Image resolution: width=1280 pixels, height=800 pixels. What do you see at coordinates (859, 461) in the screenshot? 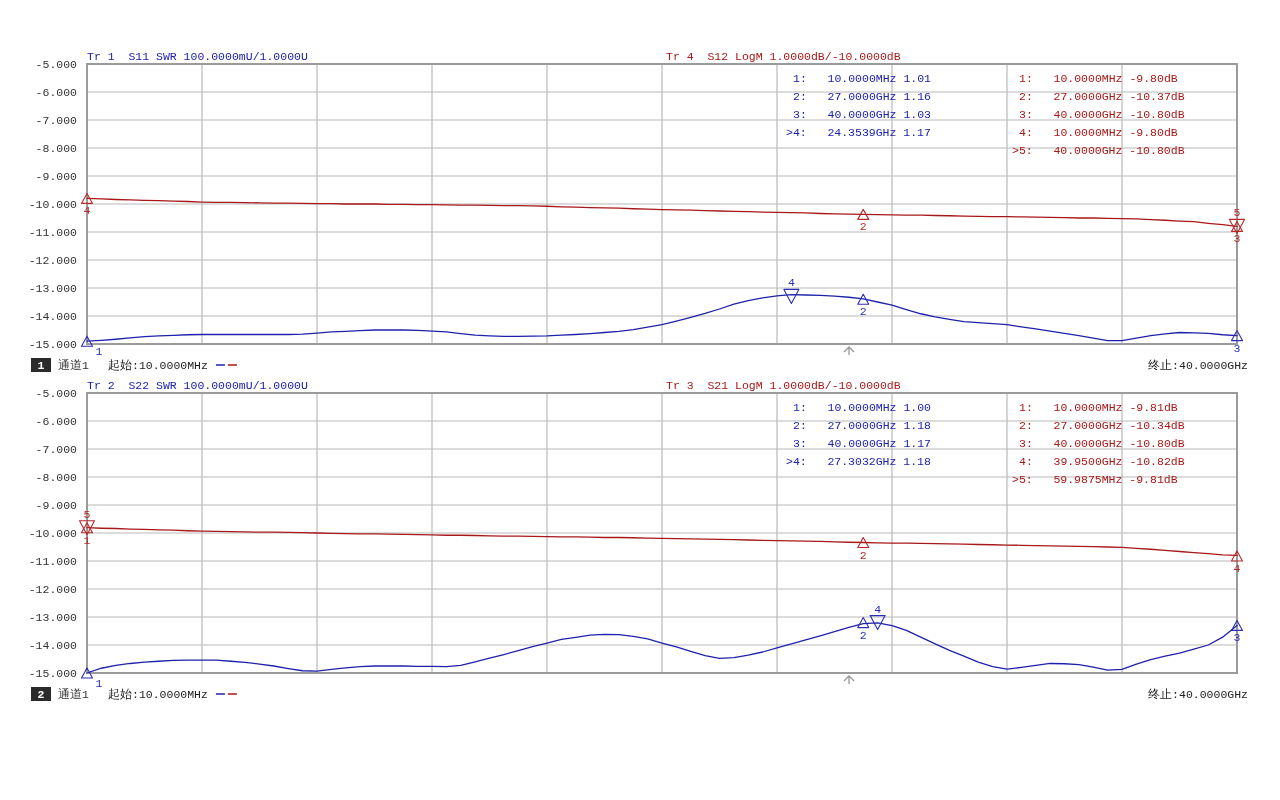
I see `annotation: >4: 27.3032GHz 1.18` at bounding box center [859, 461].